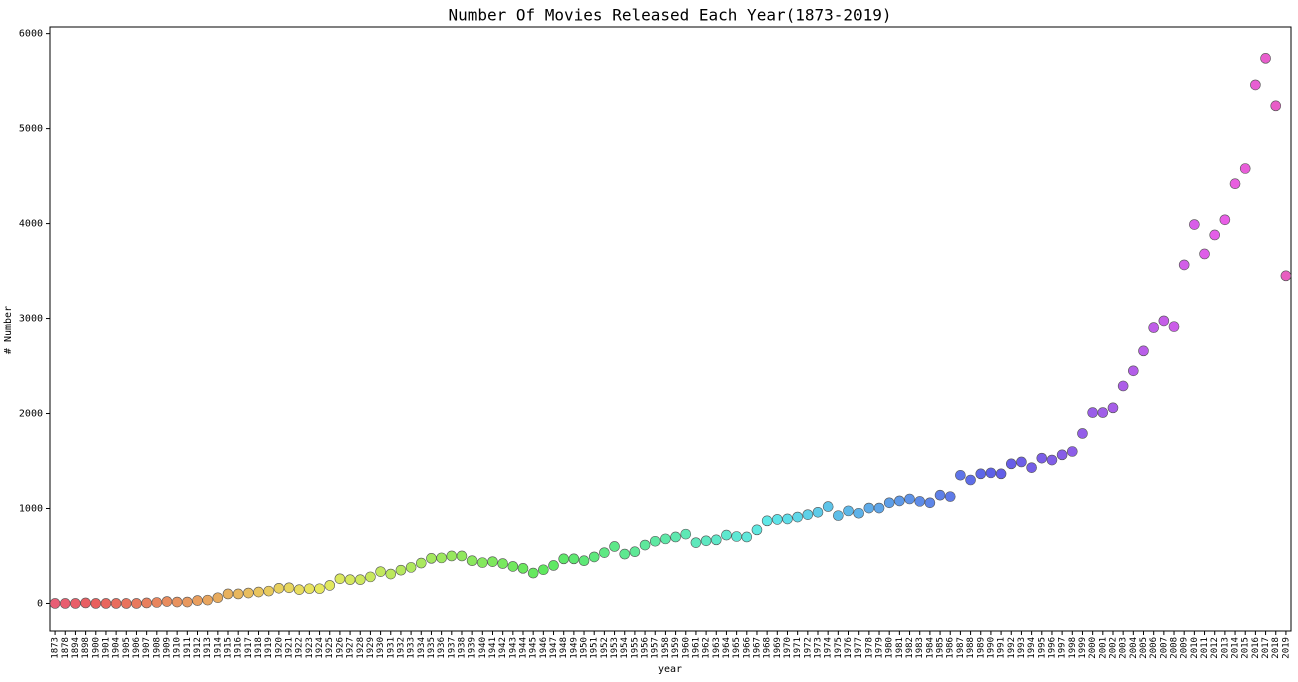 The width and height of the screenshot is (1298, 682). Describe the element at coordinates (920, 648) in the screenshot. I see `x-tick-label: 1983` at that location.